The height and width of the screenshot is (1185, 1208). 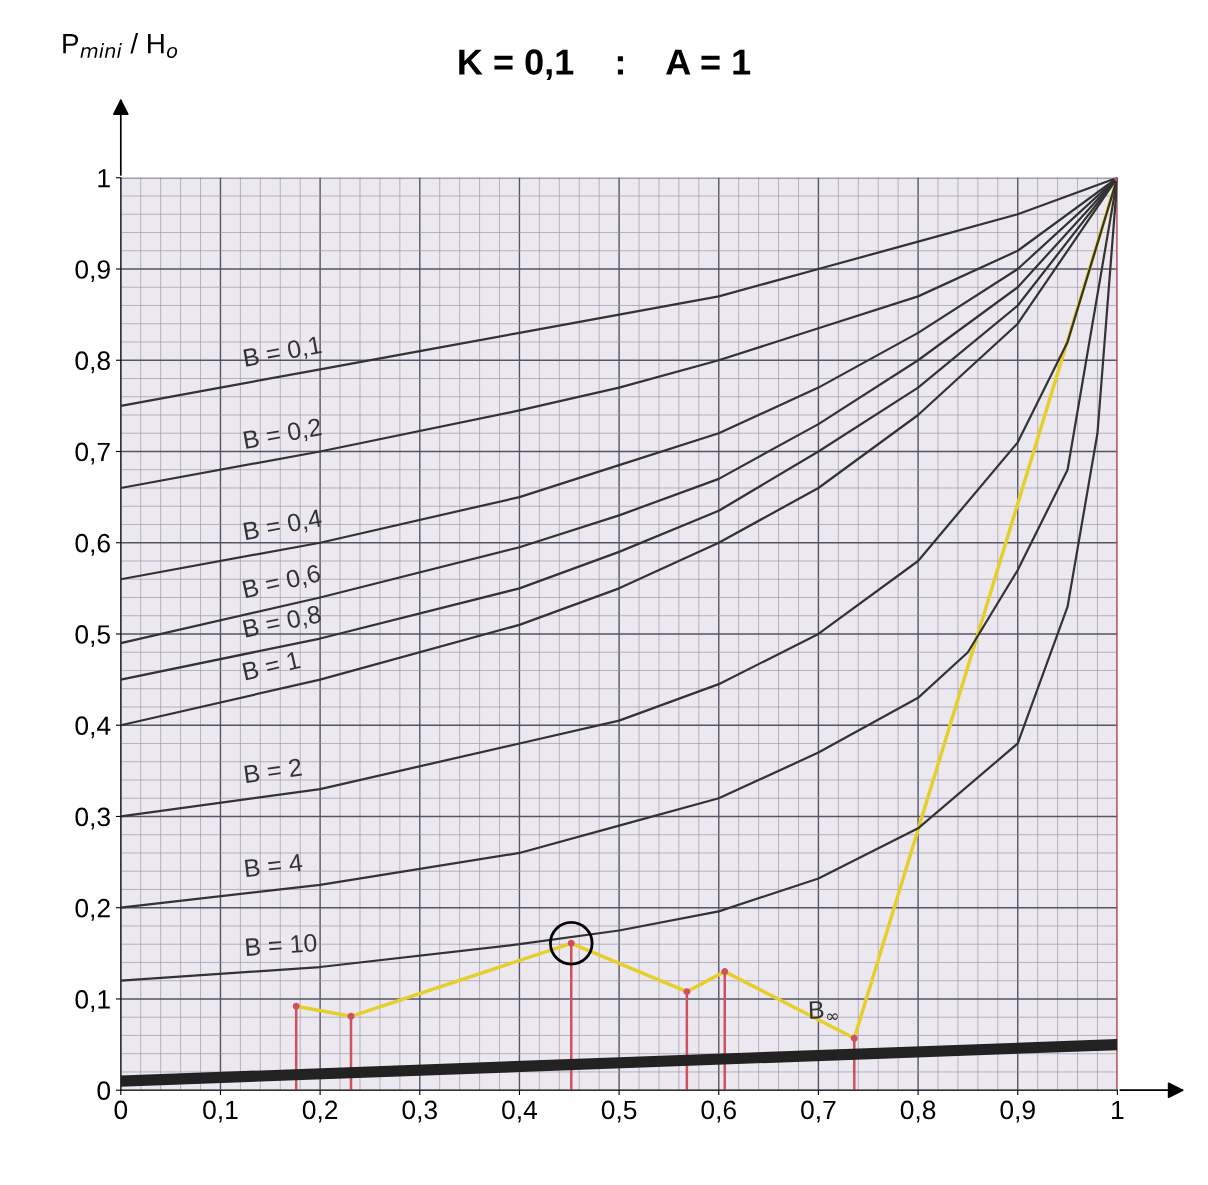 I want to click on y-tick-label: 0, so click(x=104, y=1091).